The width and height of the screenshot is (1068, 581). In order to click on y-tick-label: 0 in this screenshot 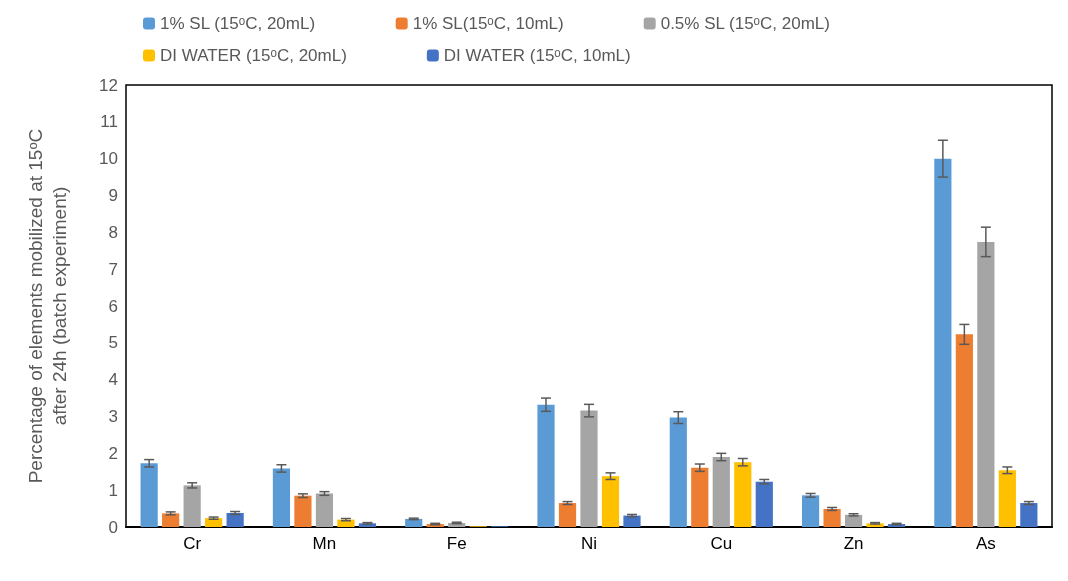, I will do `click(113, 527)`.